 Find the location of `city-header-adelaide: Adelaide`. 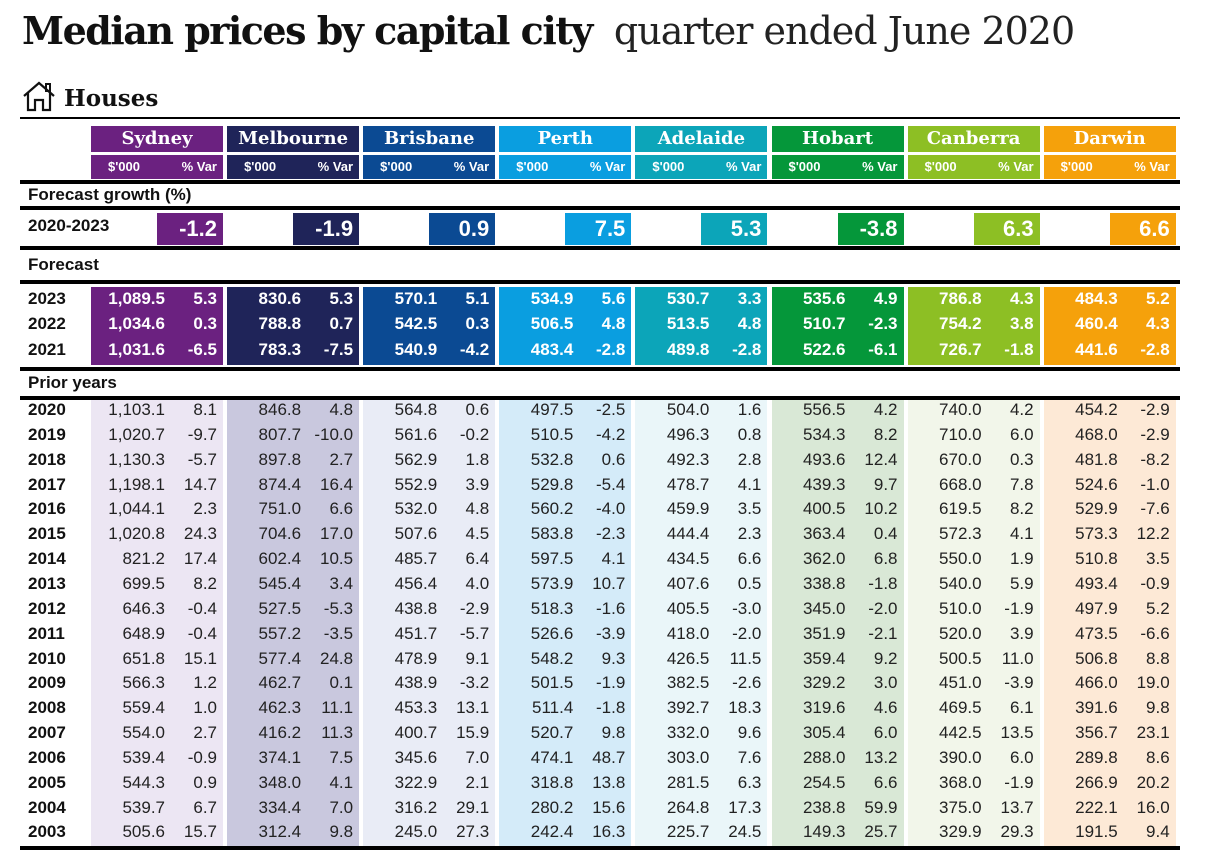

city-header-adelaide: Adelaide is located at coordinates (701, 139).